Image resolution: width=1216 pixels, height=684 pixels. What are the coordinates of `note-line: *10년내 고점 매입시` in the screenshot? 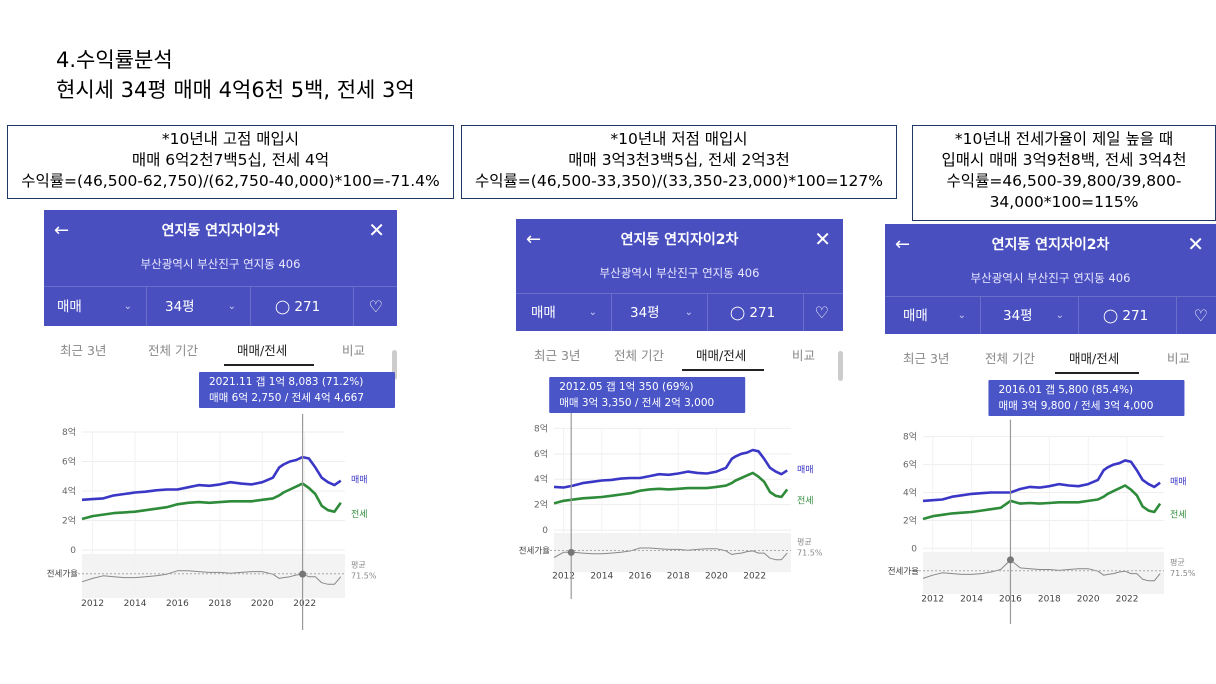 It's located at (230, 139).